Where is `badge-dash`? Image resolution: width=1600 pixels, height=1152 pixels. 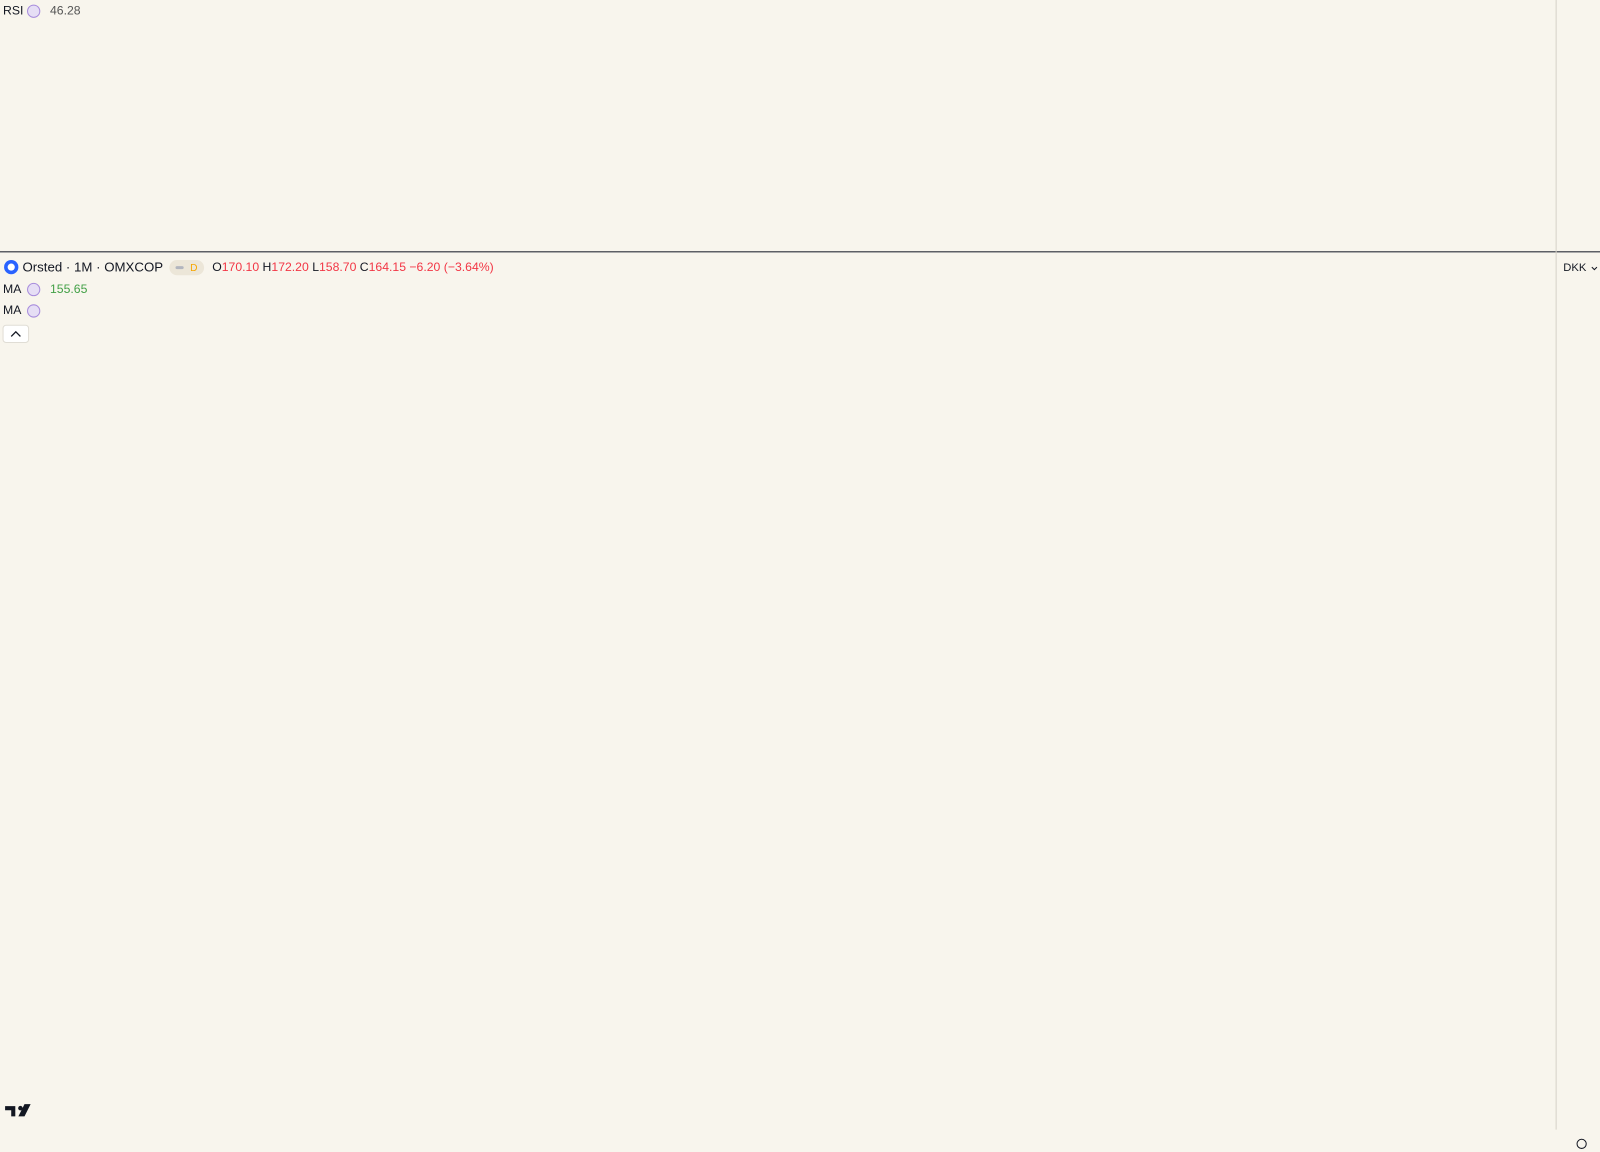 badge-dash is located at coordinates (179, 268).